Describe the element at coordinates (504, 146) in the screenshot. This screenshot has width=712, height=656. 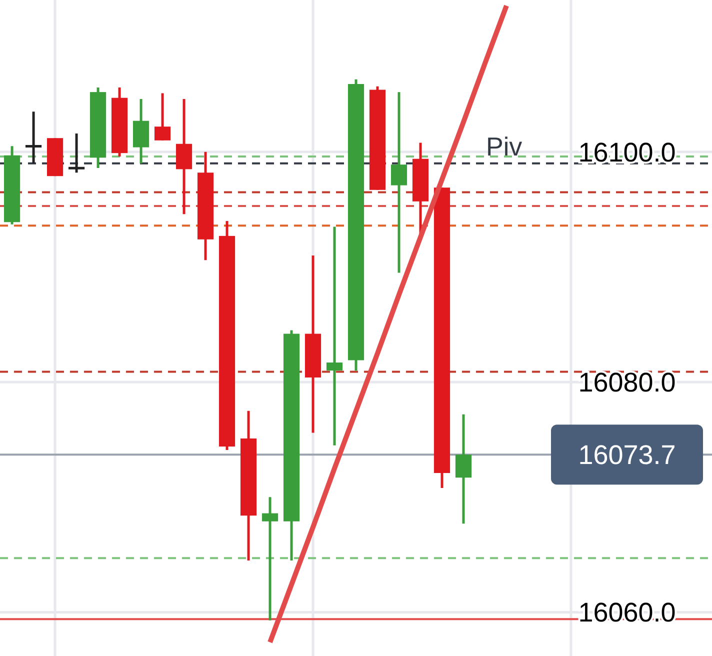
I see `ref-line-label: Piv` at that location.